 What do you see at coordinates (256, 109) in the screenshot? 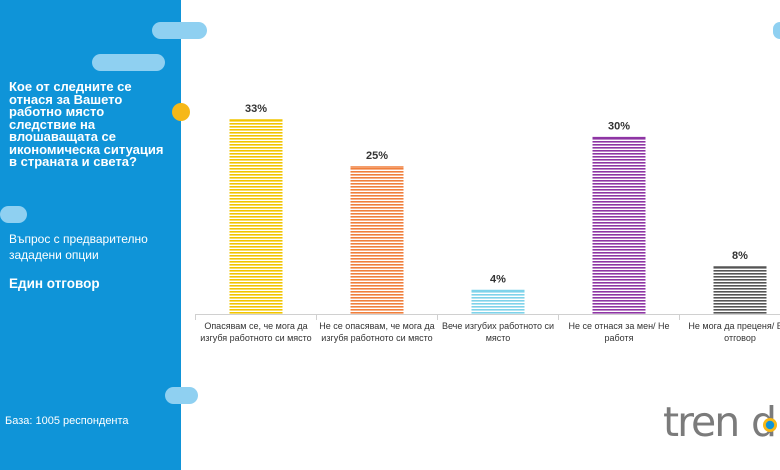
I see `data-label: 33%` at bounding box center [256, 109].